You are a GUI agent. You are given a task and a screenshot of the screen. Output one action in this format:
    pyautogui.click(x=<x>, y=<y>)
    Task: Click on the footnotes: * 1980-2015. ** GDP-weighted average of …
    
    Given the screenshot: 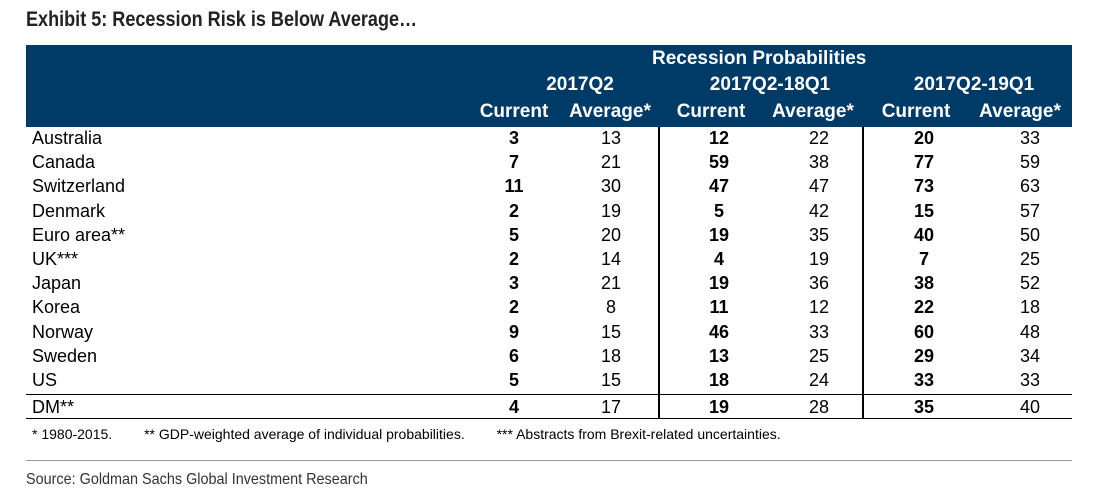 What is the action you would take?
    pyautogui.click(x=420, y=434)
    